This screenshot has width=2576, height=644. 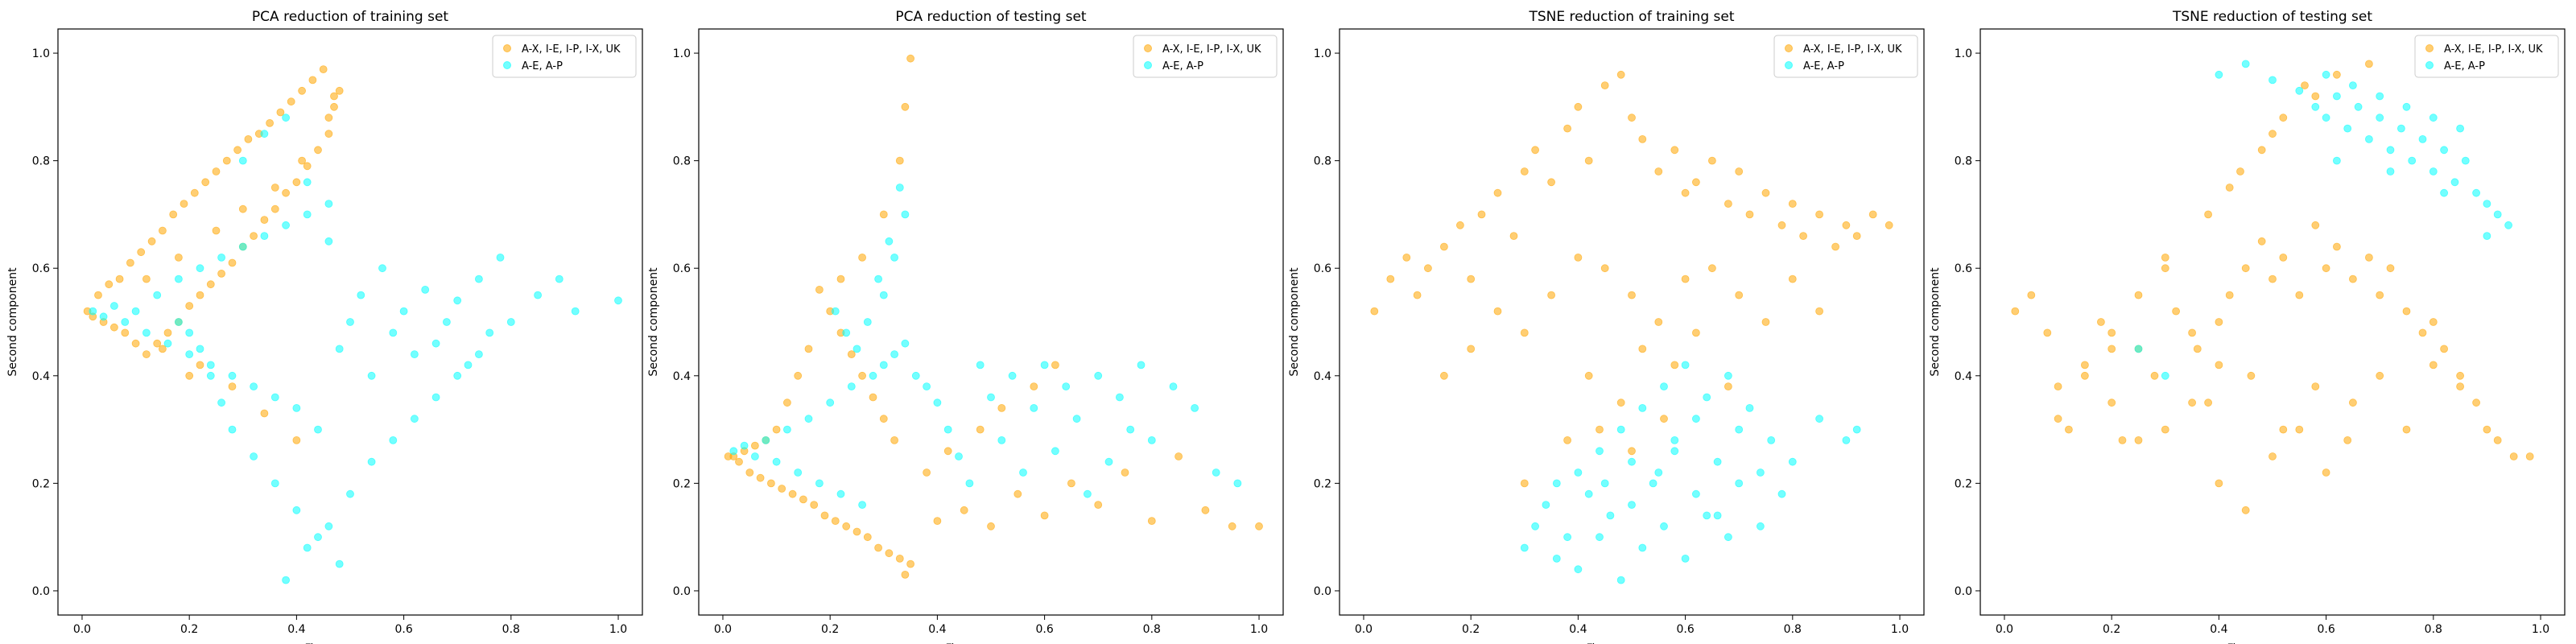 I want to click on x-tick-label: 0.6, so click(x=403, y=629).